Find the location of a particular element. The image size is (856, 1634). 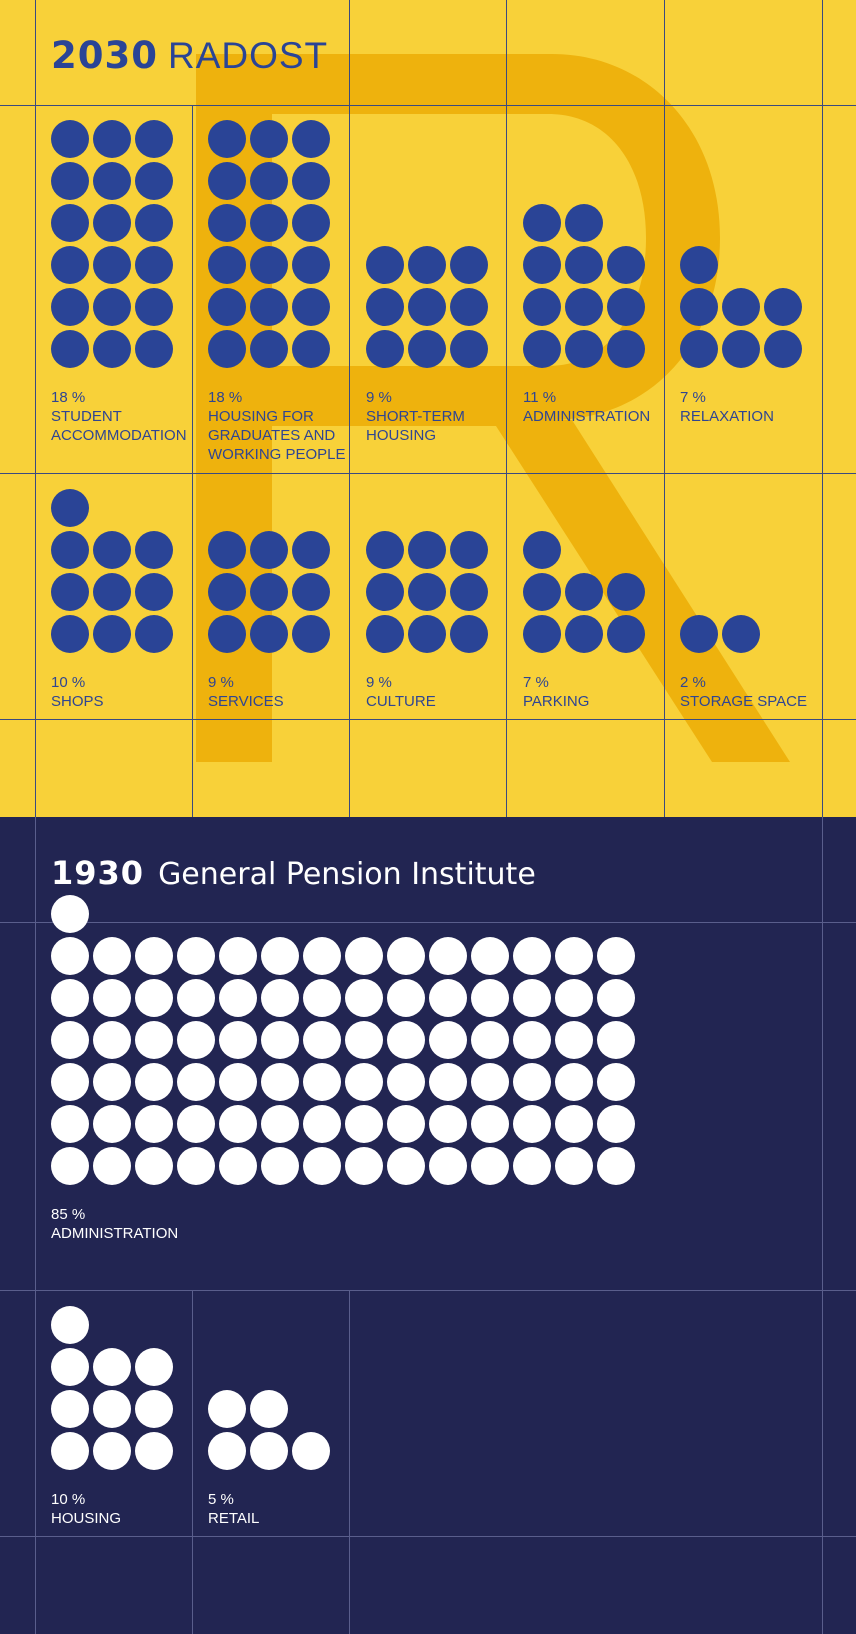

category-label: 9 % CULTURE is located at coordinates (441, 692).